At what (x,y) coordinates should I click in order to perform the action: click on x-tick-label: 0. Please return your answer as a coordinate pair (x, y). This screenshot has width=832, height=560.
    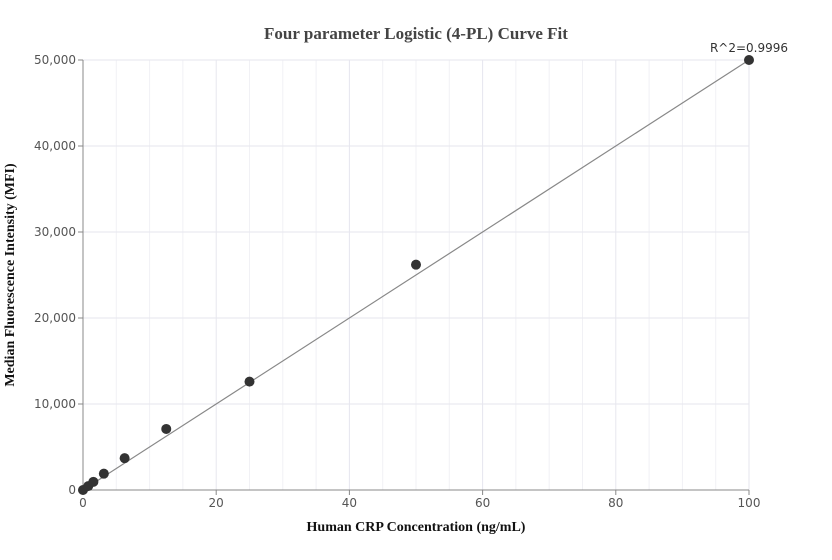
    Looking at the image, I should click on (83, 503).